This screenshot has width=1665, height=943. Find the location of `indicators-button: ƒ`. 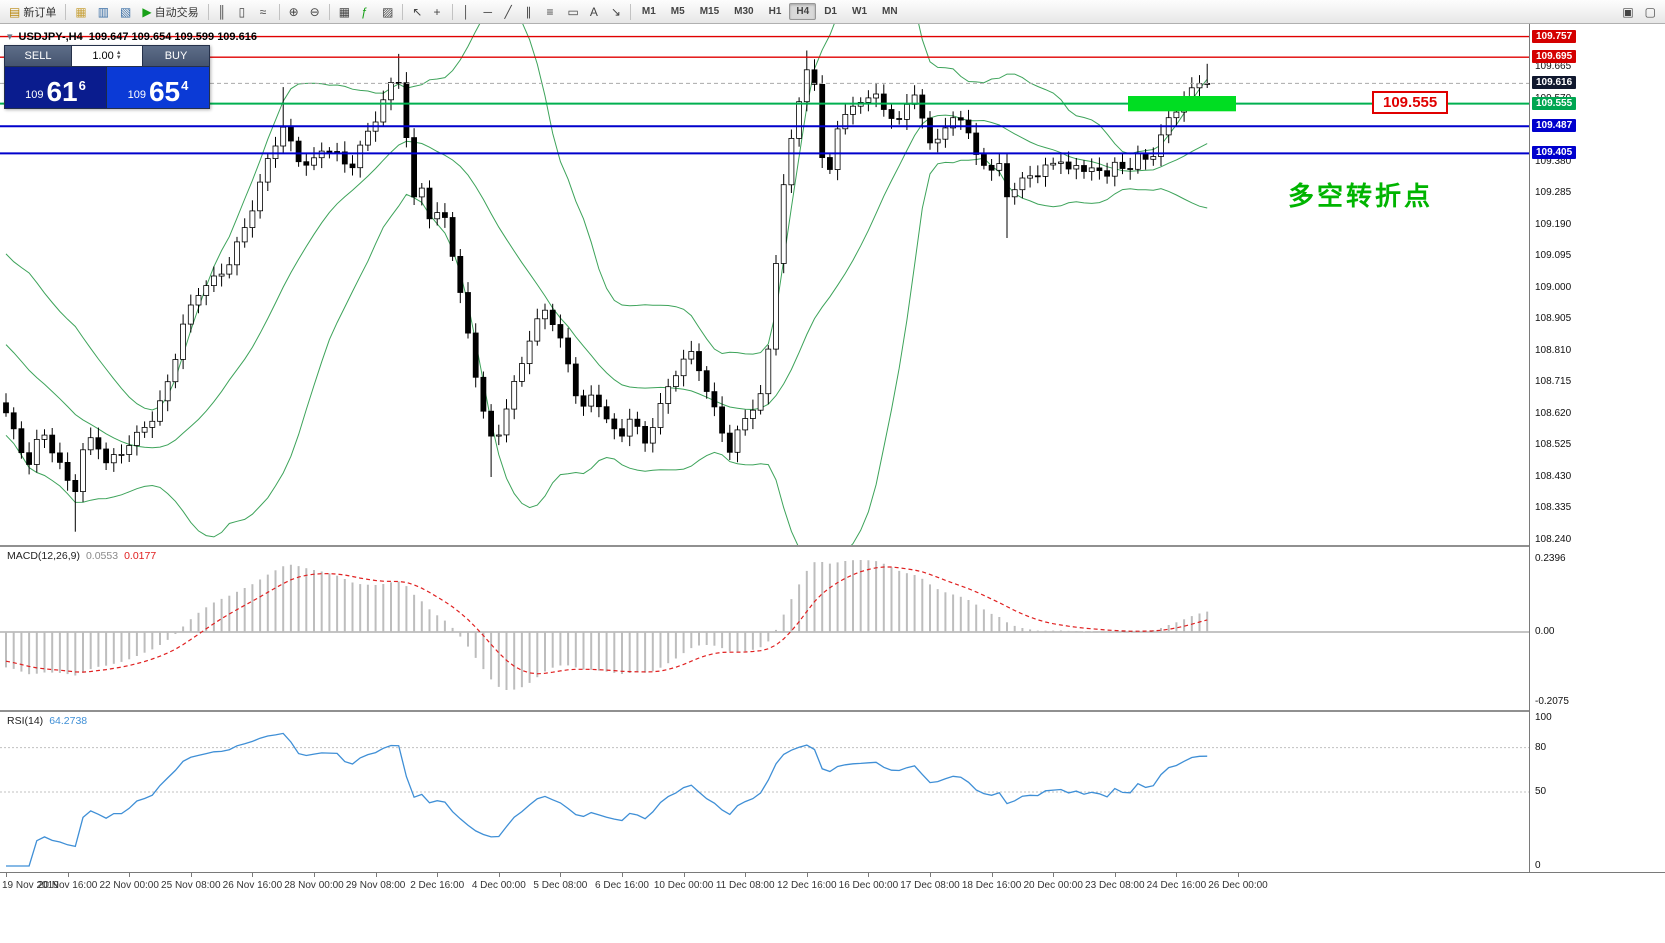

indicators-button: ƒ is located at coordinates (366, 12).